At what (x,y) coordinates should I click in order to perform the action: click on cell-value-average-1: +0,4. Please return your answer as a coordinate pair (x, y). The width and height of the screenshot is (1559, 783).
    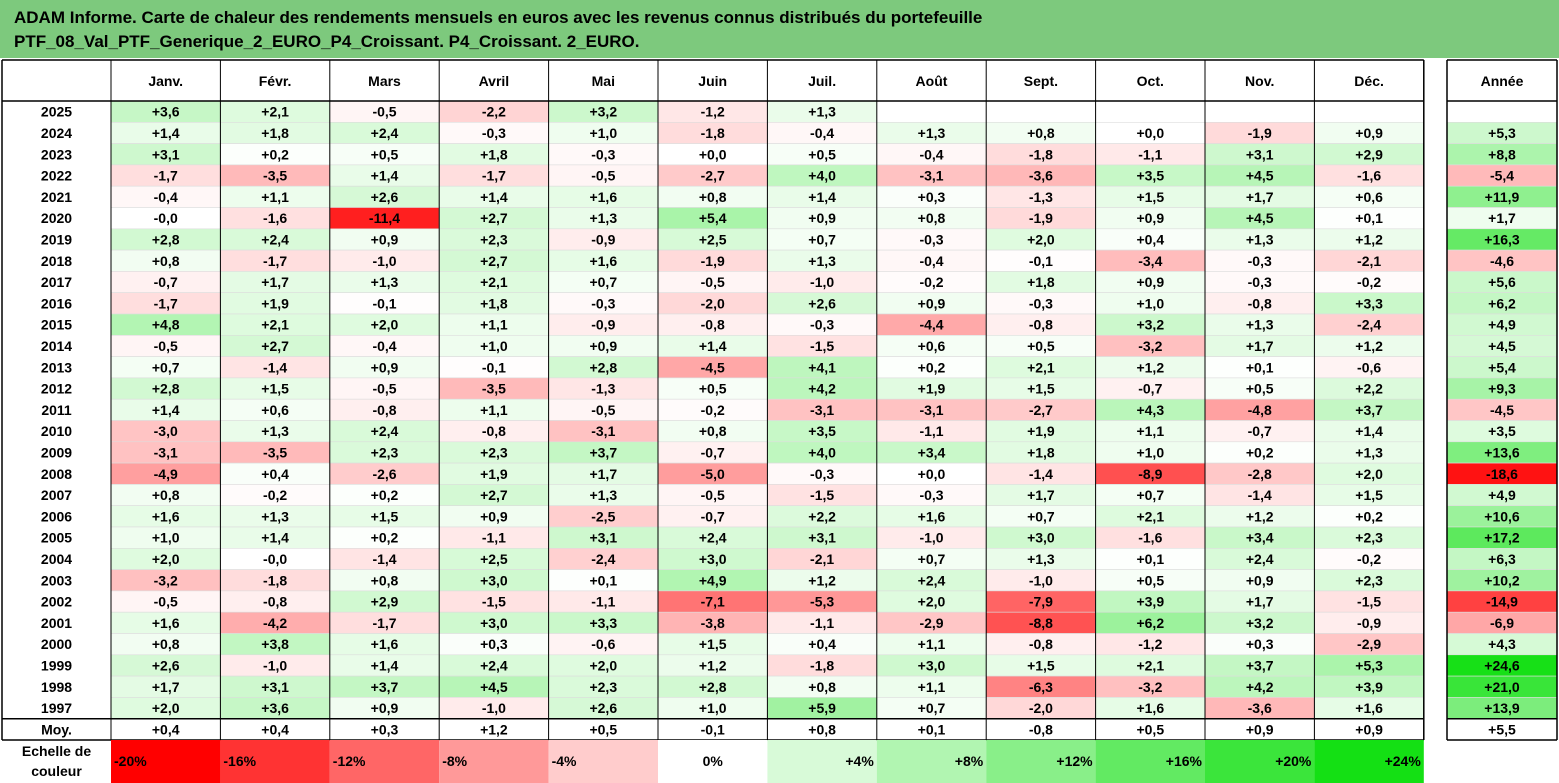
    Looking at the image, I should click on (166, 729).